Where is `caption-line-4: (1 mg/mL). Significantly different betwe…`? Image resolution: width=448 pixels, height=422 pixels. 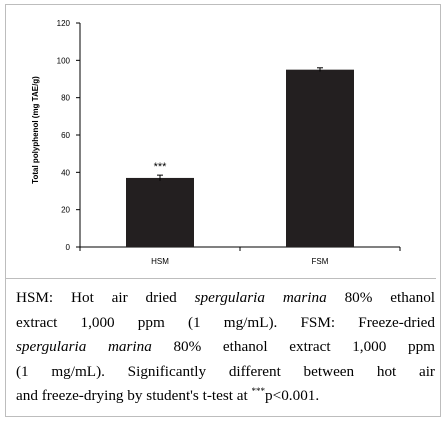
caption-line-4: (1 mg/mL). Significantly different betwe… is located at coordinates (225, 371).